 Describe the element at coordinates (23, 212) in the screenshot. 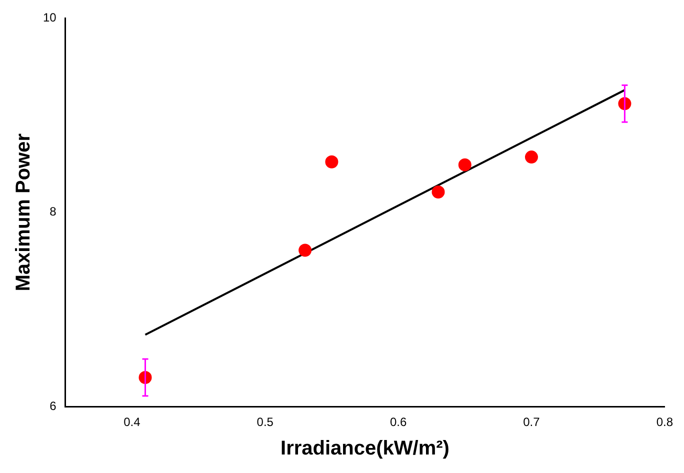

I see `y-axis-title: Maximum Power` at that location.